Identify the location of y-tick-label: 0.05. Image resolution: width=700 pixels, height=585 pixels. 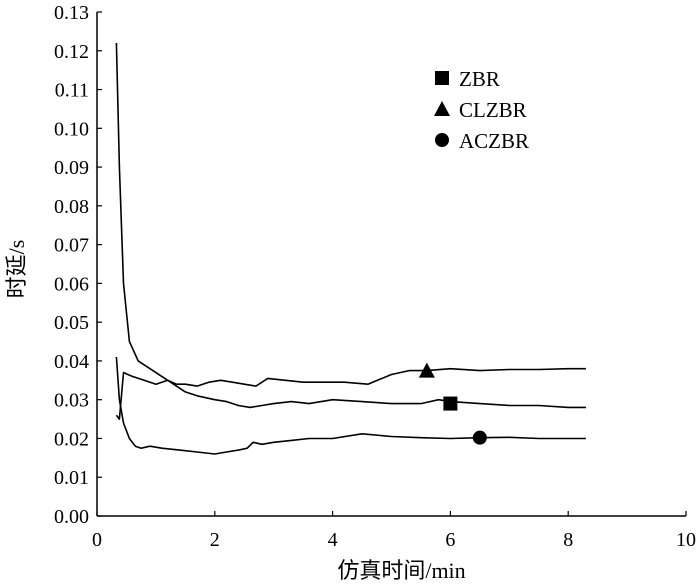
(71, 323).